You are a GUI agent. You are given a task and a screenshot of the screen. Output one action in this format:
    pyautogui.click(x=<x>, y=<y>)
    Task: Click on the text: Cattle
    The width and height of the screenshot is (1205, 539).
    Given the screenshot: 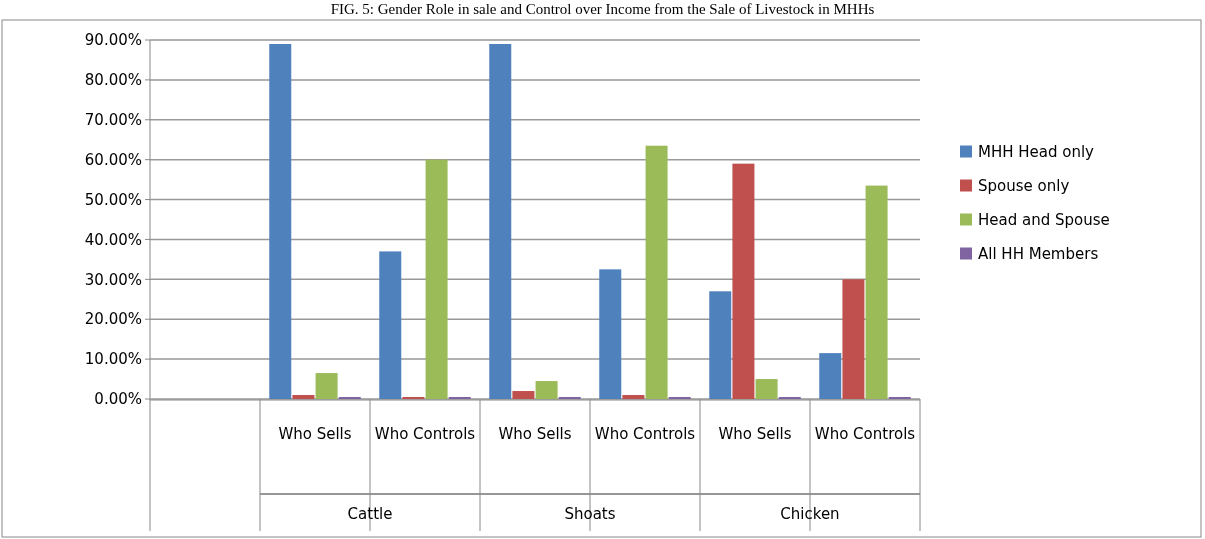 What is the action you would take?
    pyautogui.click(x=370, y=514)
    